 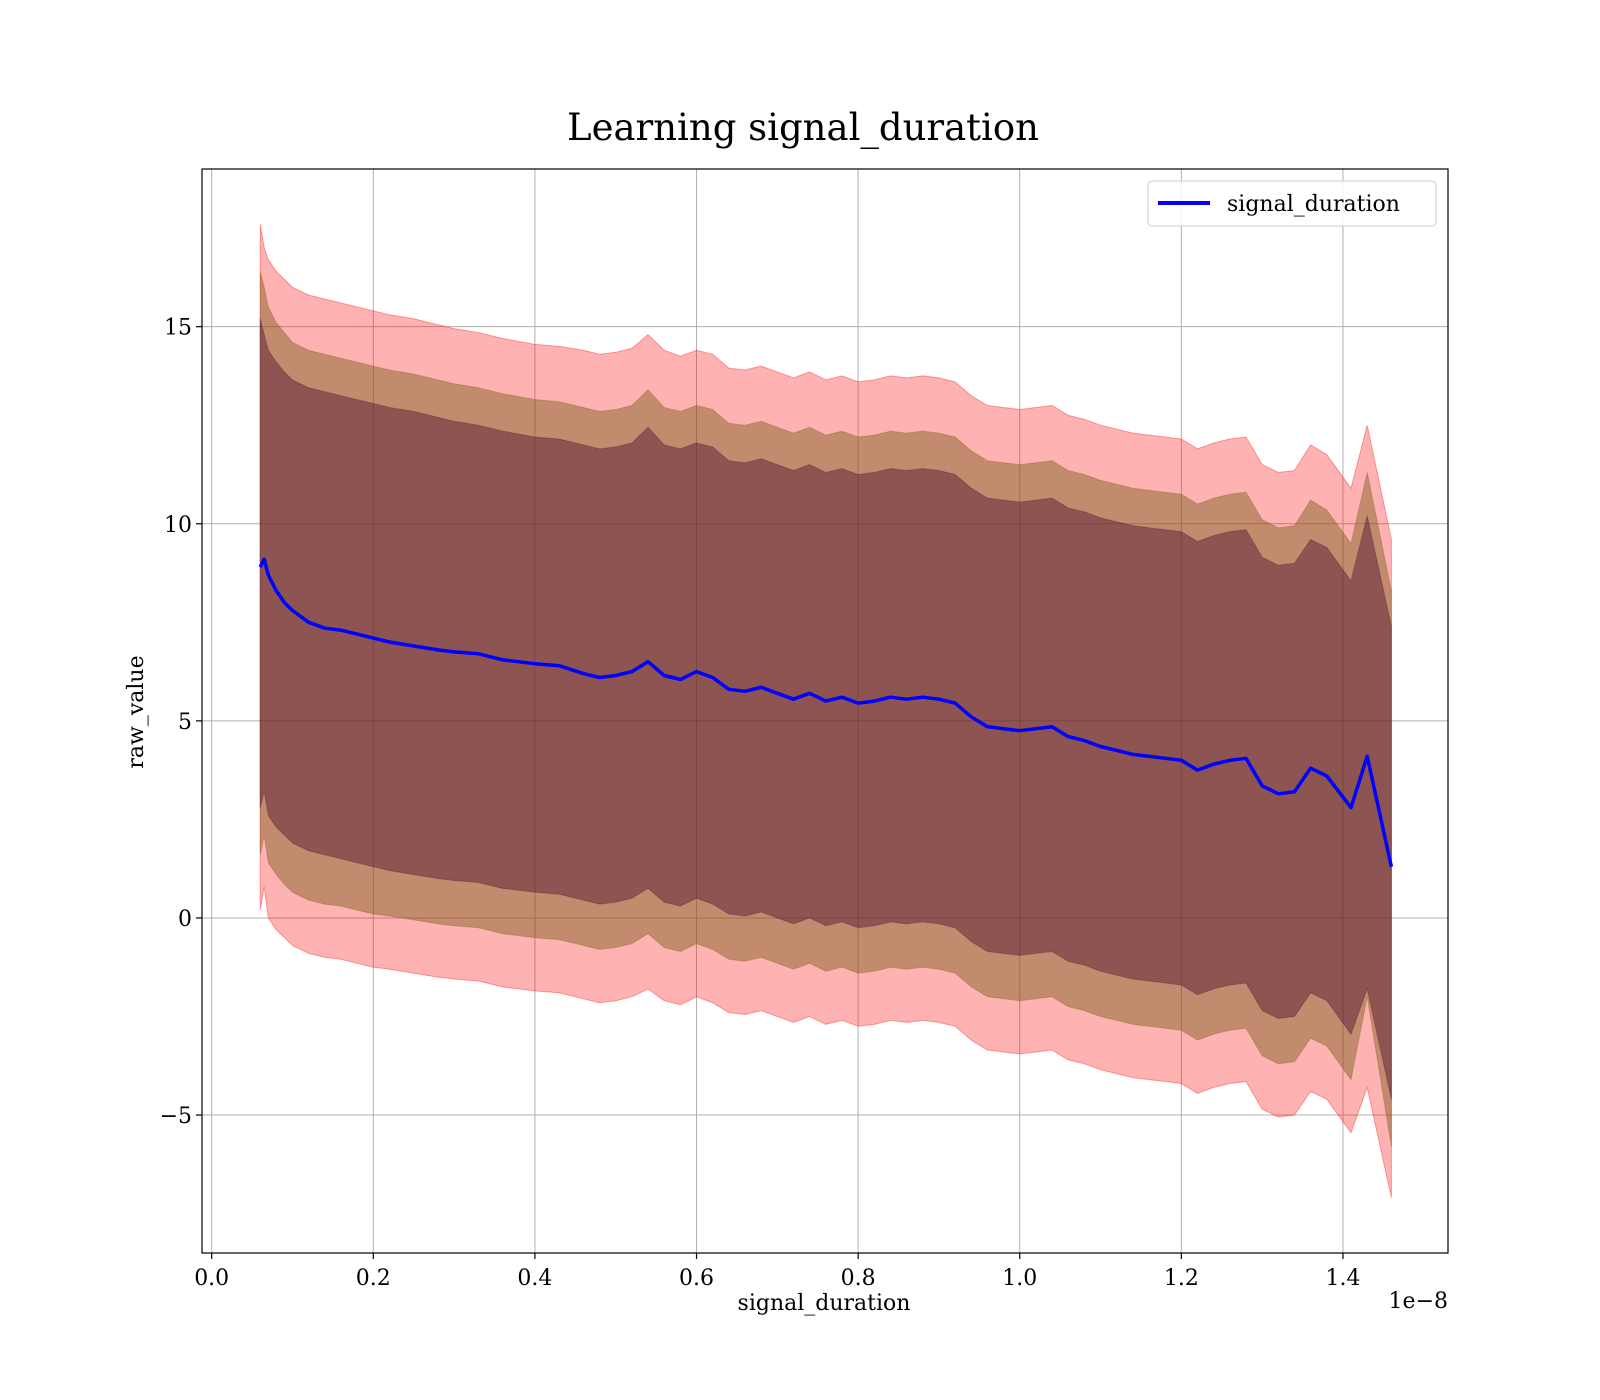 I want to click on x-tick-label-3: 0.6, so click(x=696, y=1278).